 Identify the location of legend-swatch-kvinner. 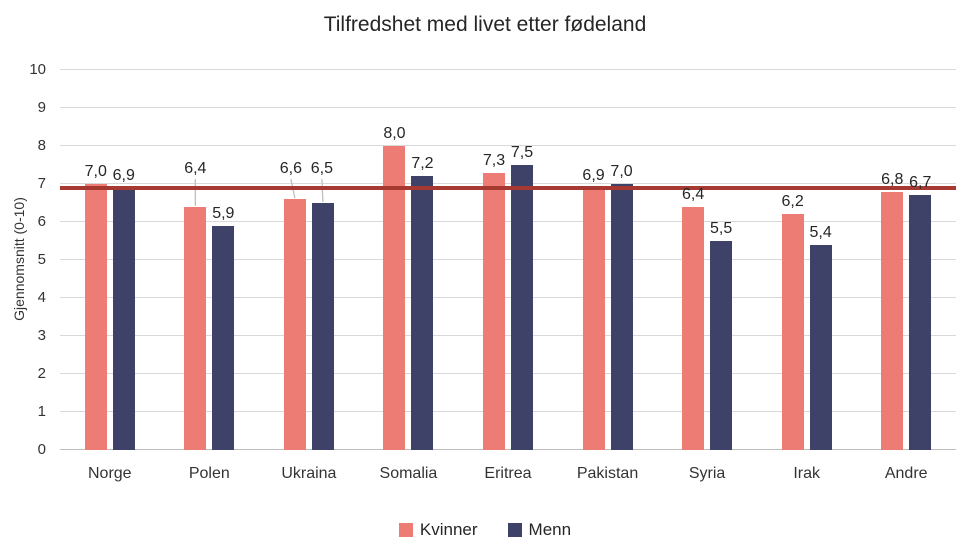
(405, 530).